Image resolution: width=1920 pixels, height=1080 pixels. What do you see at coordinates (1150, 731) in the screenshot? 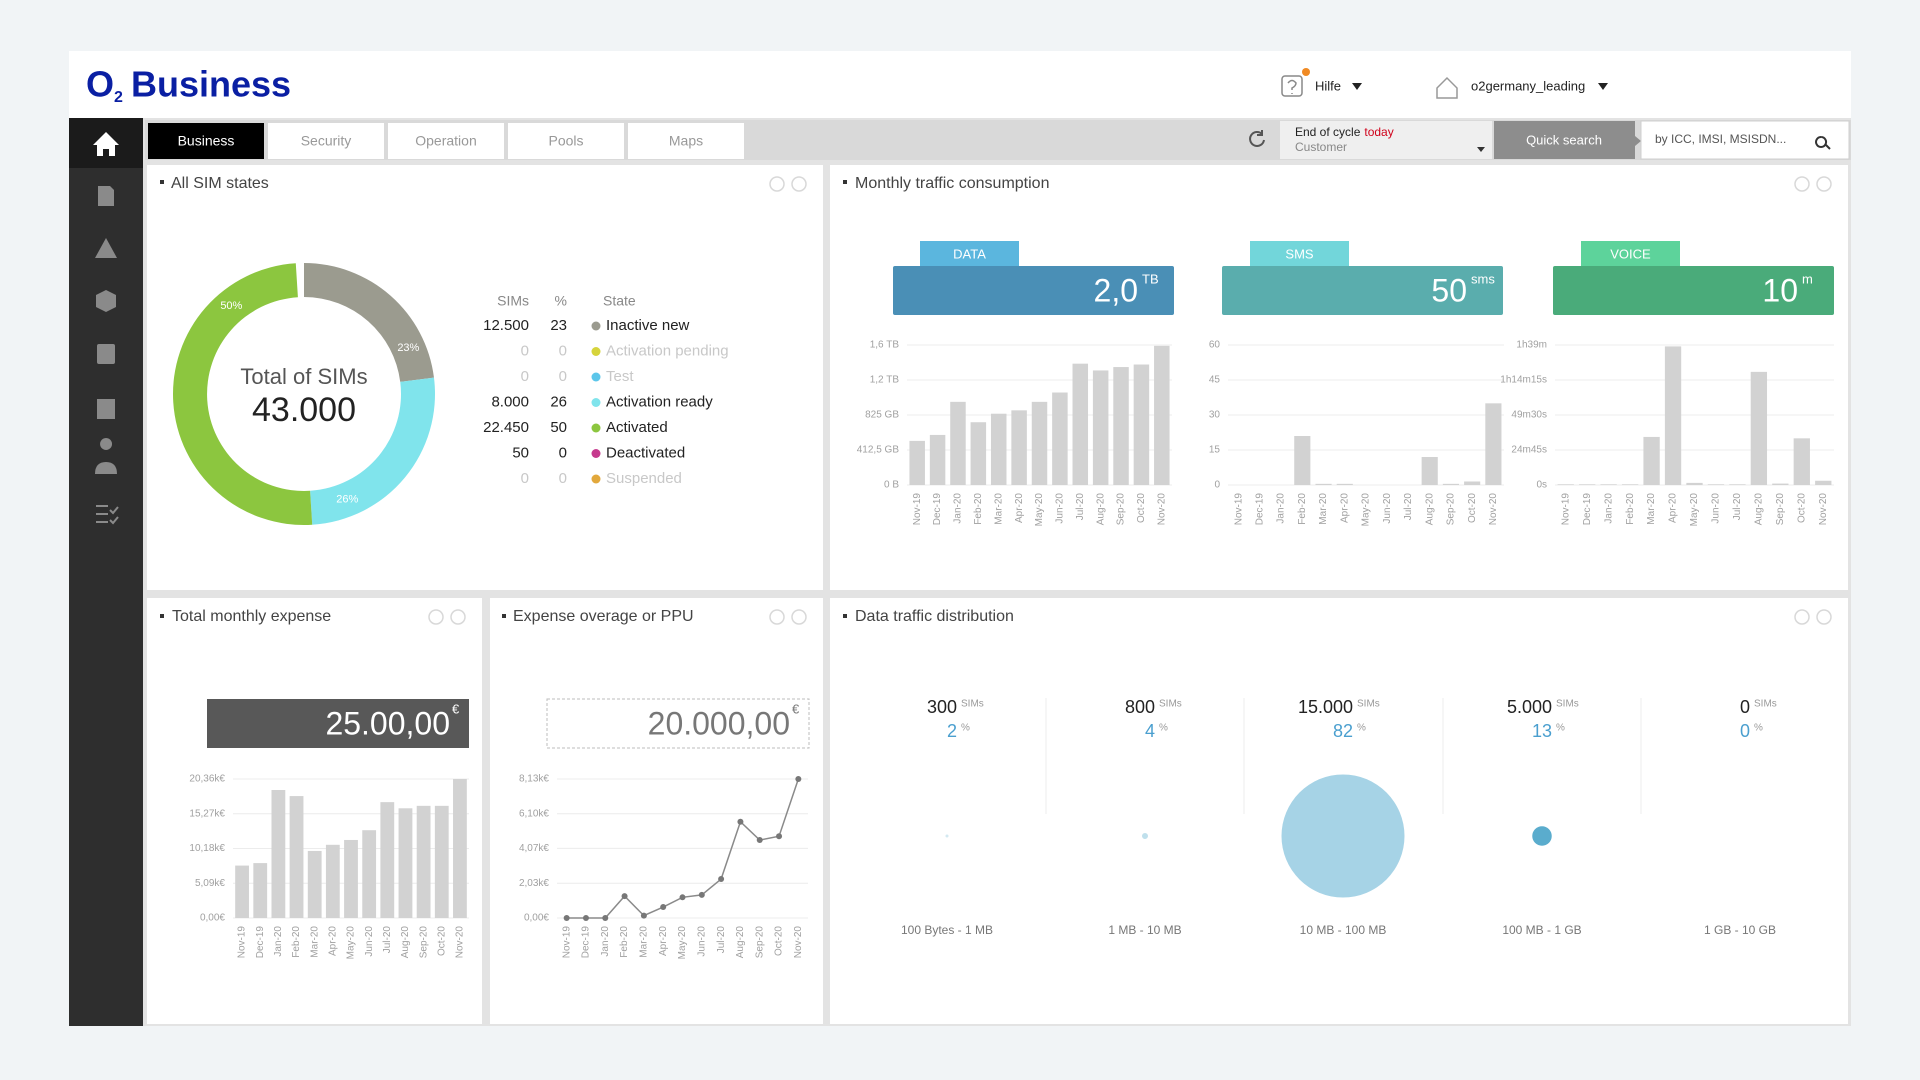
I see `bin-pct: 4` at bounding box center [1150, 731].